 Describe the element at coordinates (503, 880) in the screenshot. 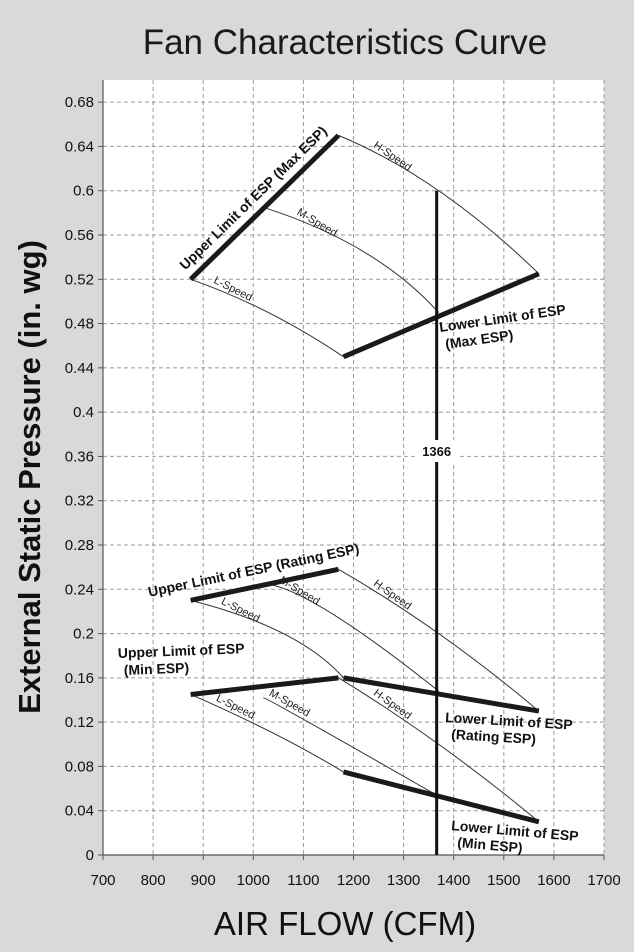

I see `x-tick-label: 1500` at that location.